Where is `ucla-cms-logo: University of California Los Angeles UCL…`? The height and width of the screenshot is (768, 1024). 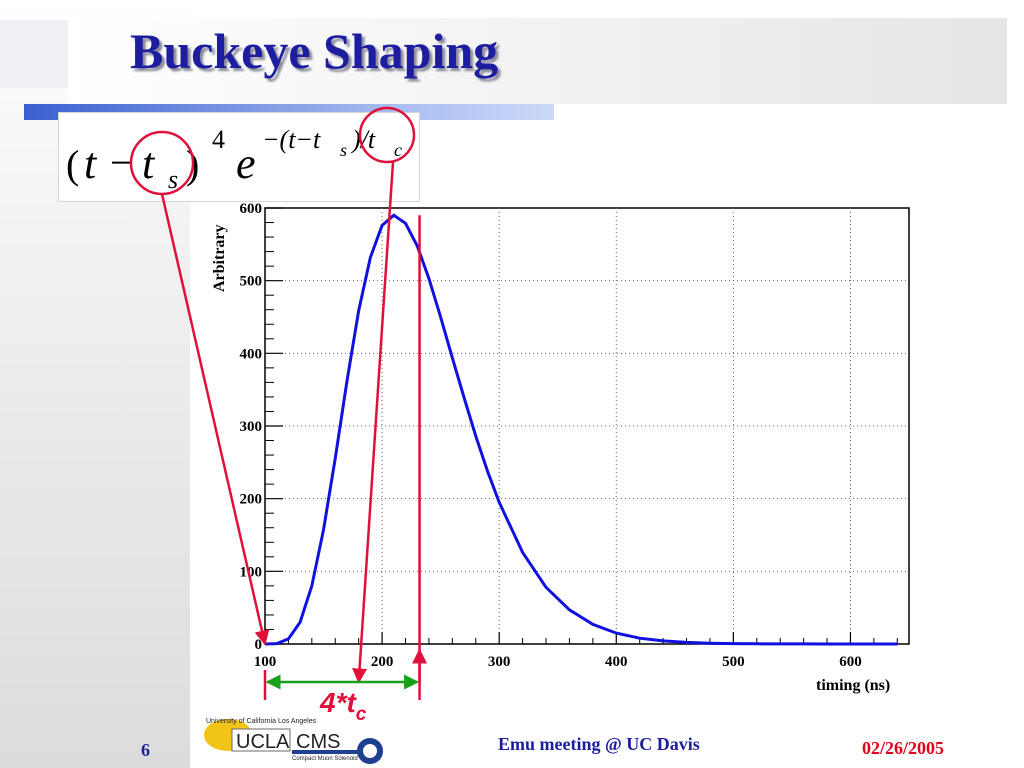 ucla-cms-logo: University of California Los Angeles UCL… is located at coordinates (293, 741).